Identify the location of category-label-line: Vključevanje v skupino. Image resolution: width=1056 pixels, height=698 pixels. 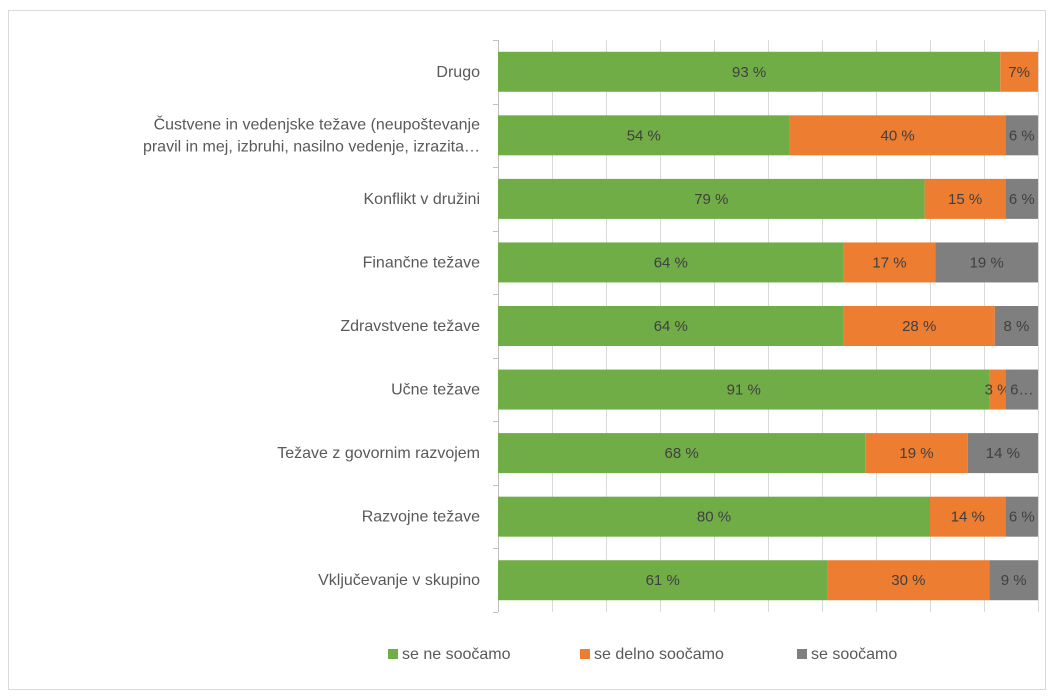
(399, 580).